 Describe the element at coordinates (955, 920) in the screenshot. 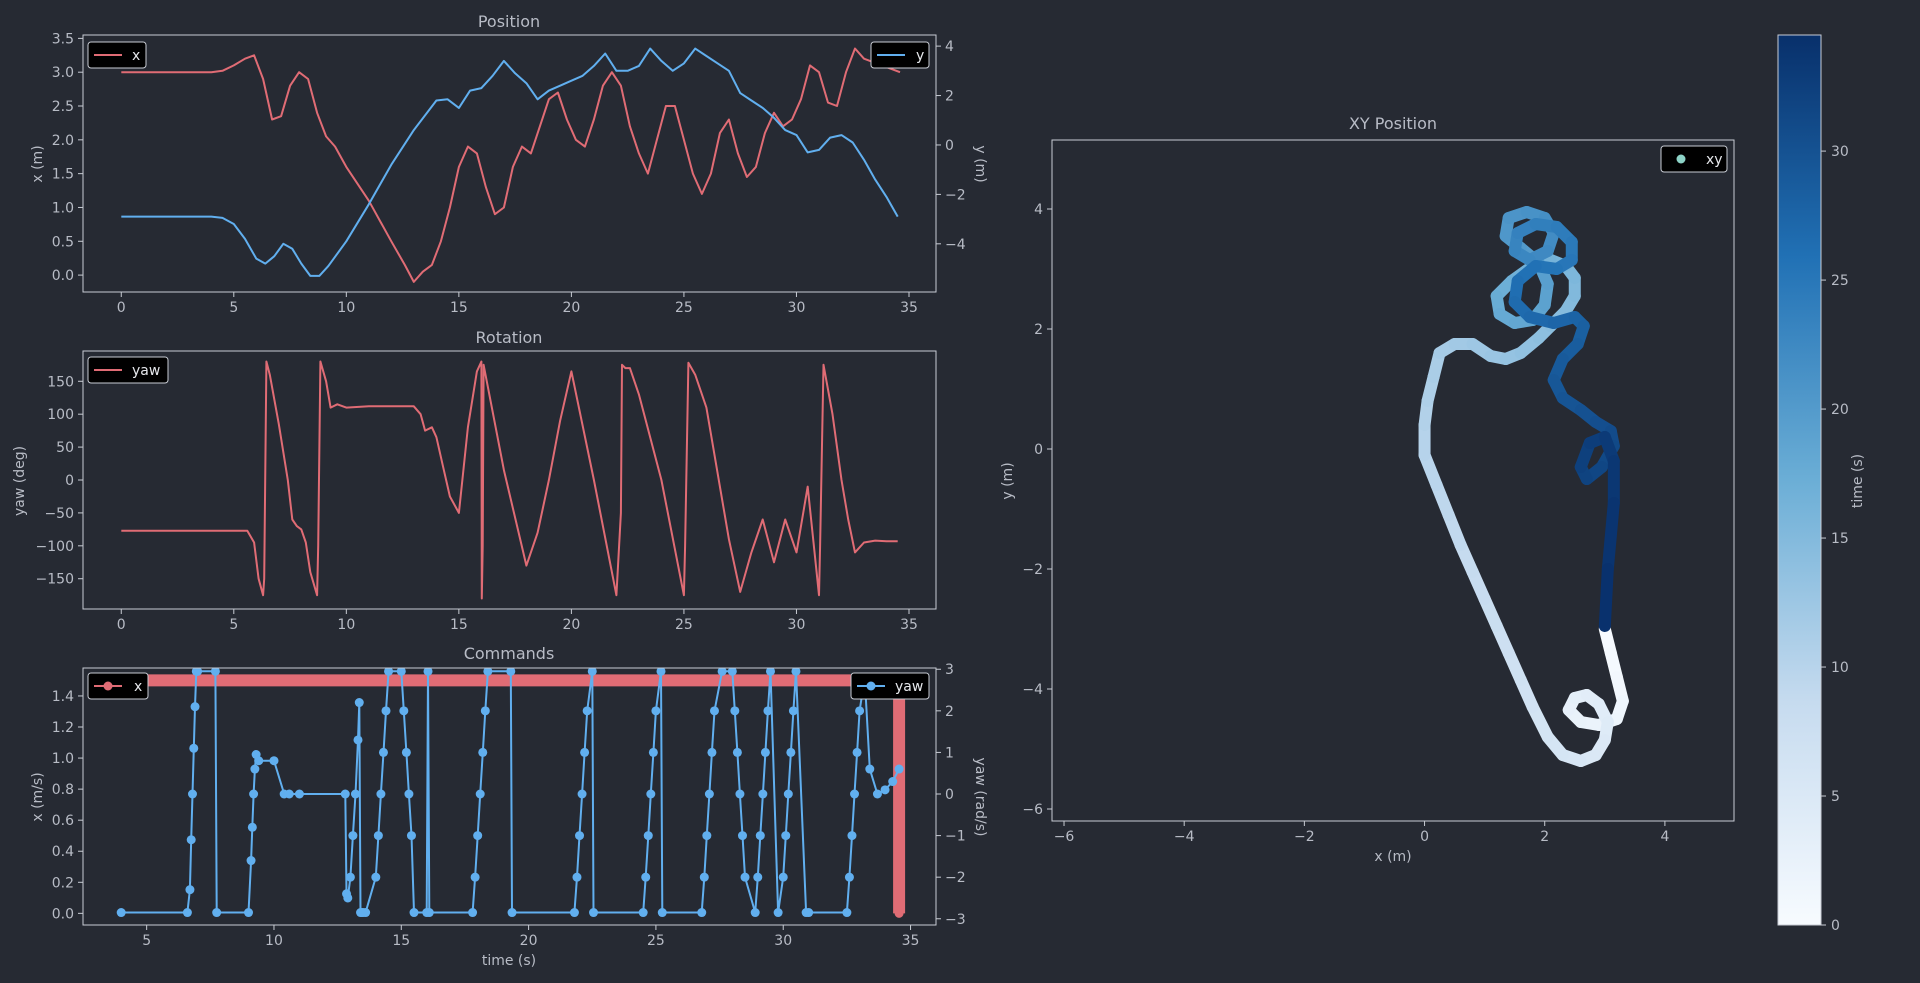

I see `y-right-tick-label: −3` at that location.